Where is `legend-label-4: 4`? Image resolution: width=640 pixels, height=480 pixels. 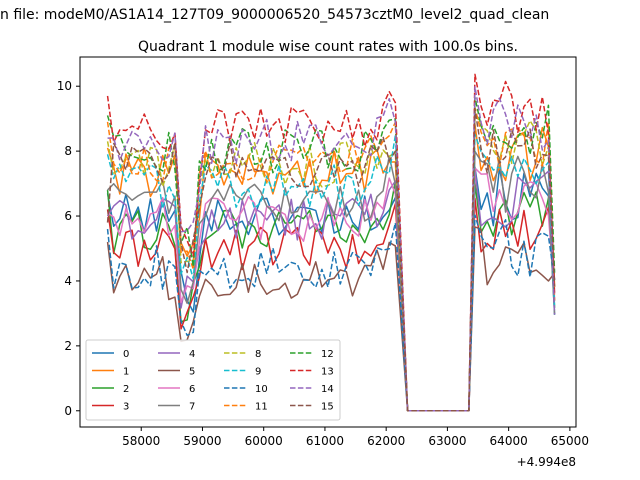
legend-label-4: 4 is located at coordinates (192, 354).